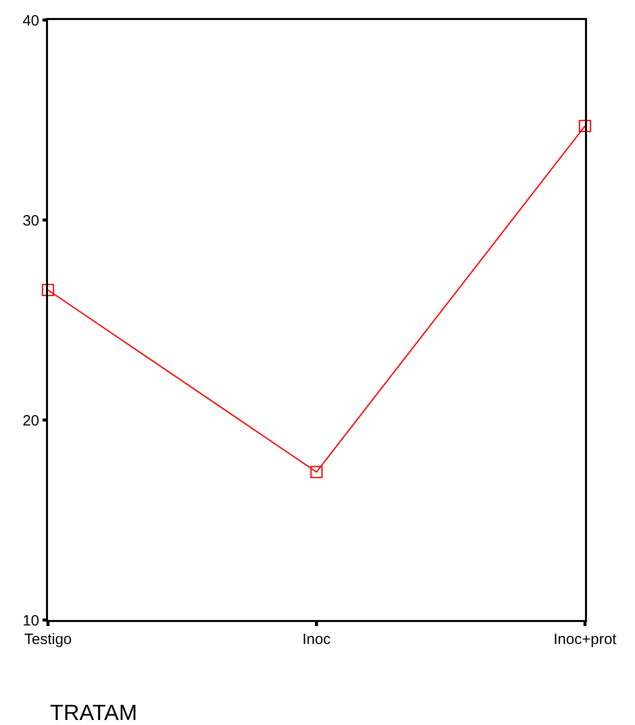  What do you see at coordinates (48, 639) in the screenshot?
I see `x-tick-label: Testigo` at bounding box center [48, 639].